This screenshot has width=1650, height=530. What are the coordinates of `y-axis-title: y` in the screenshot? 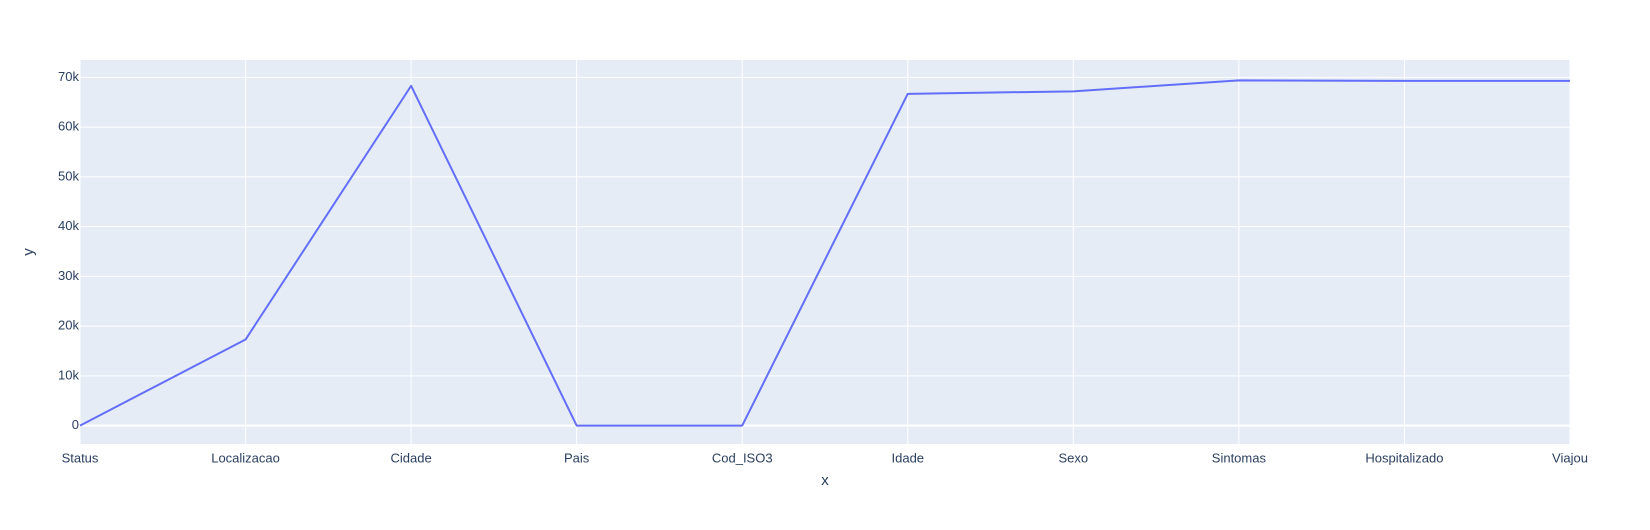 It's located at (28, 252).